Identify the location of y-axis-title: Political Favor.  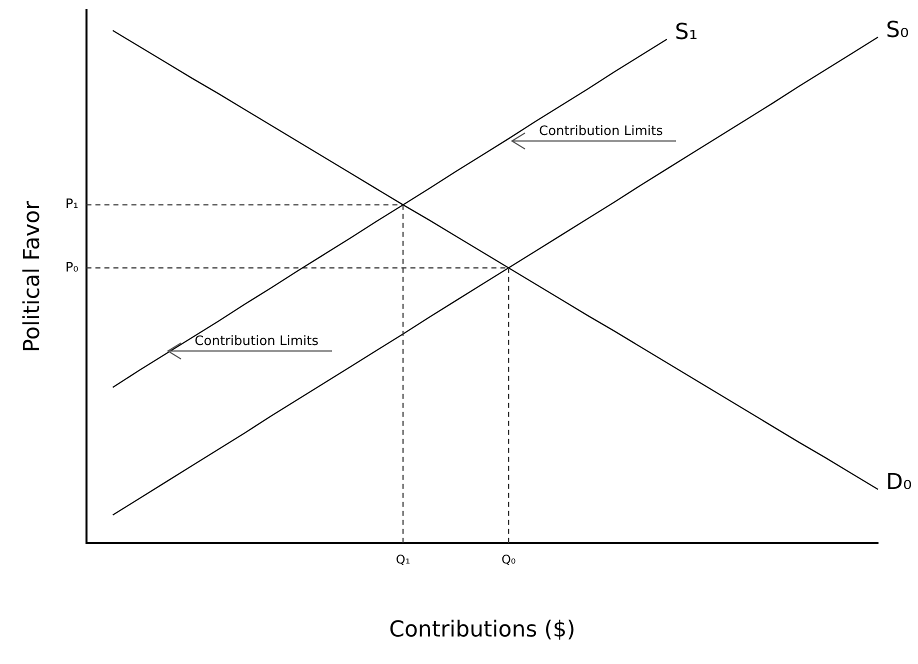
(32, 276).